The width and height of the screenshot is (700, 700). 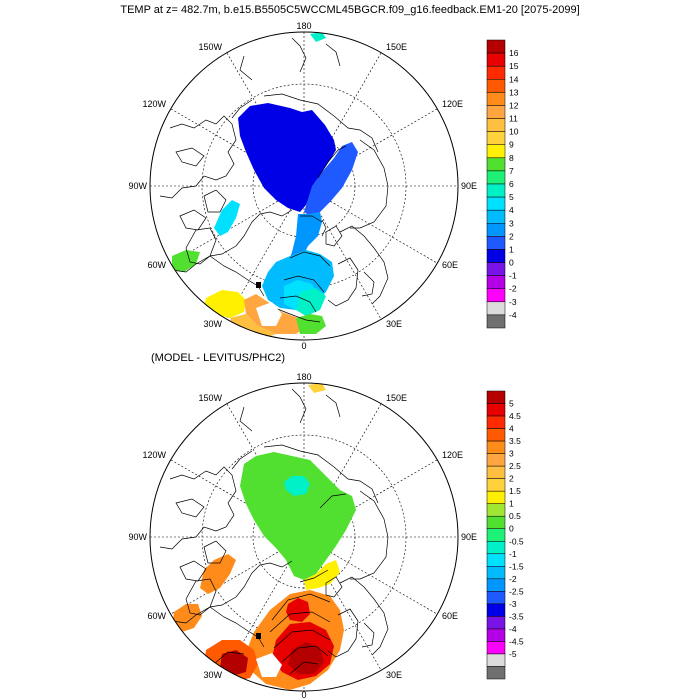 I want to click on panel2-label-60w: 60W, so click(x=156, y=616).